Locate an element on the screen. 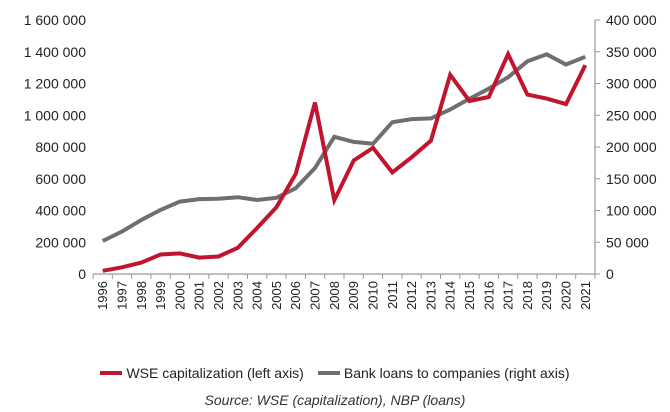  x-tick-label: 2017 is located at coordinates (508, 295).